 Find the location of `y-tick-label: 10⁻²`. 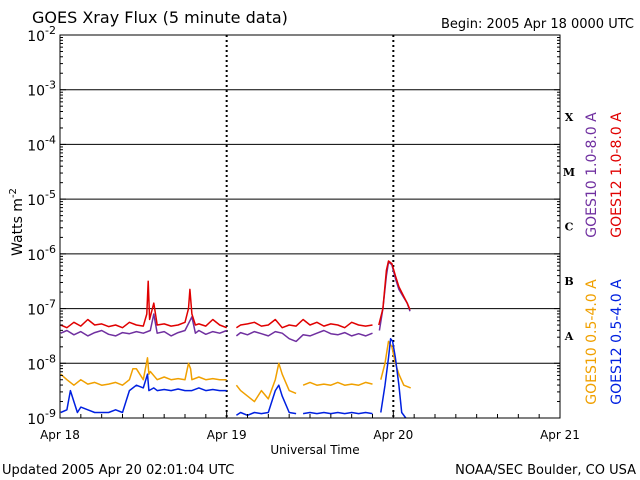

y-tick-label: 10⁻² is located at coordinates (41, 34).